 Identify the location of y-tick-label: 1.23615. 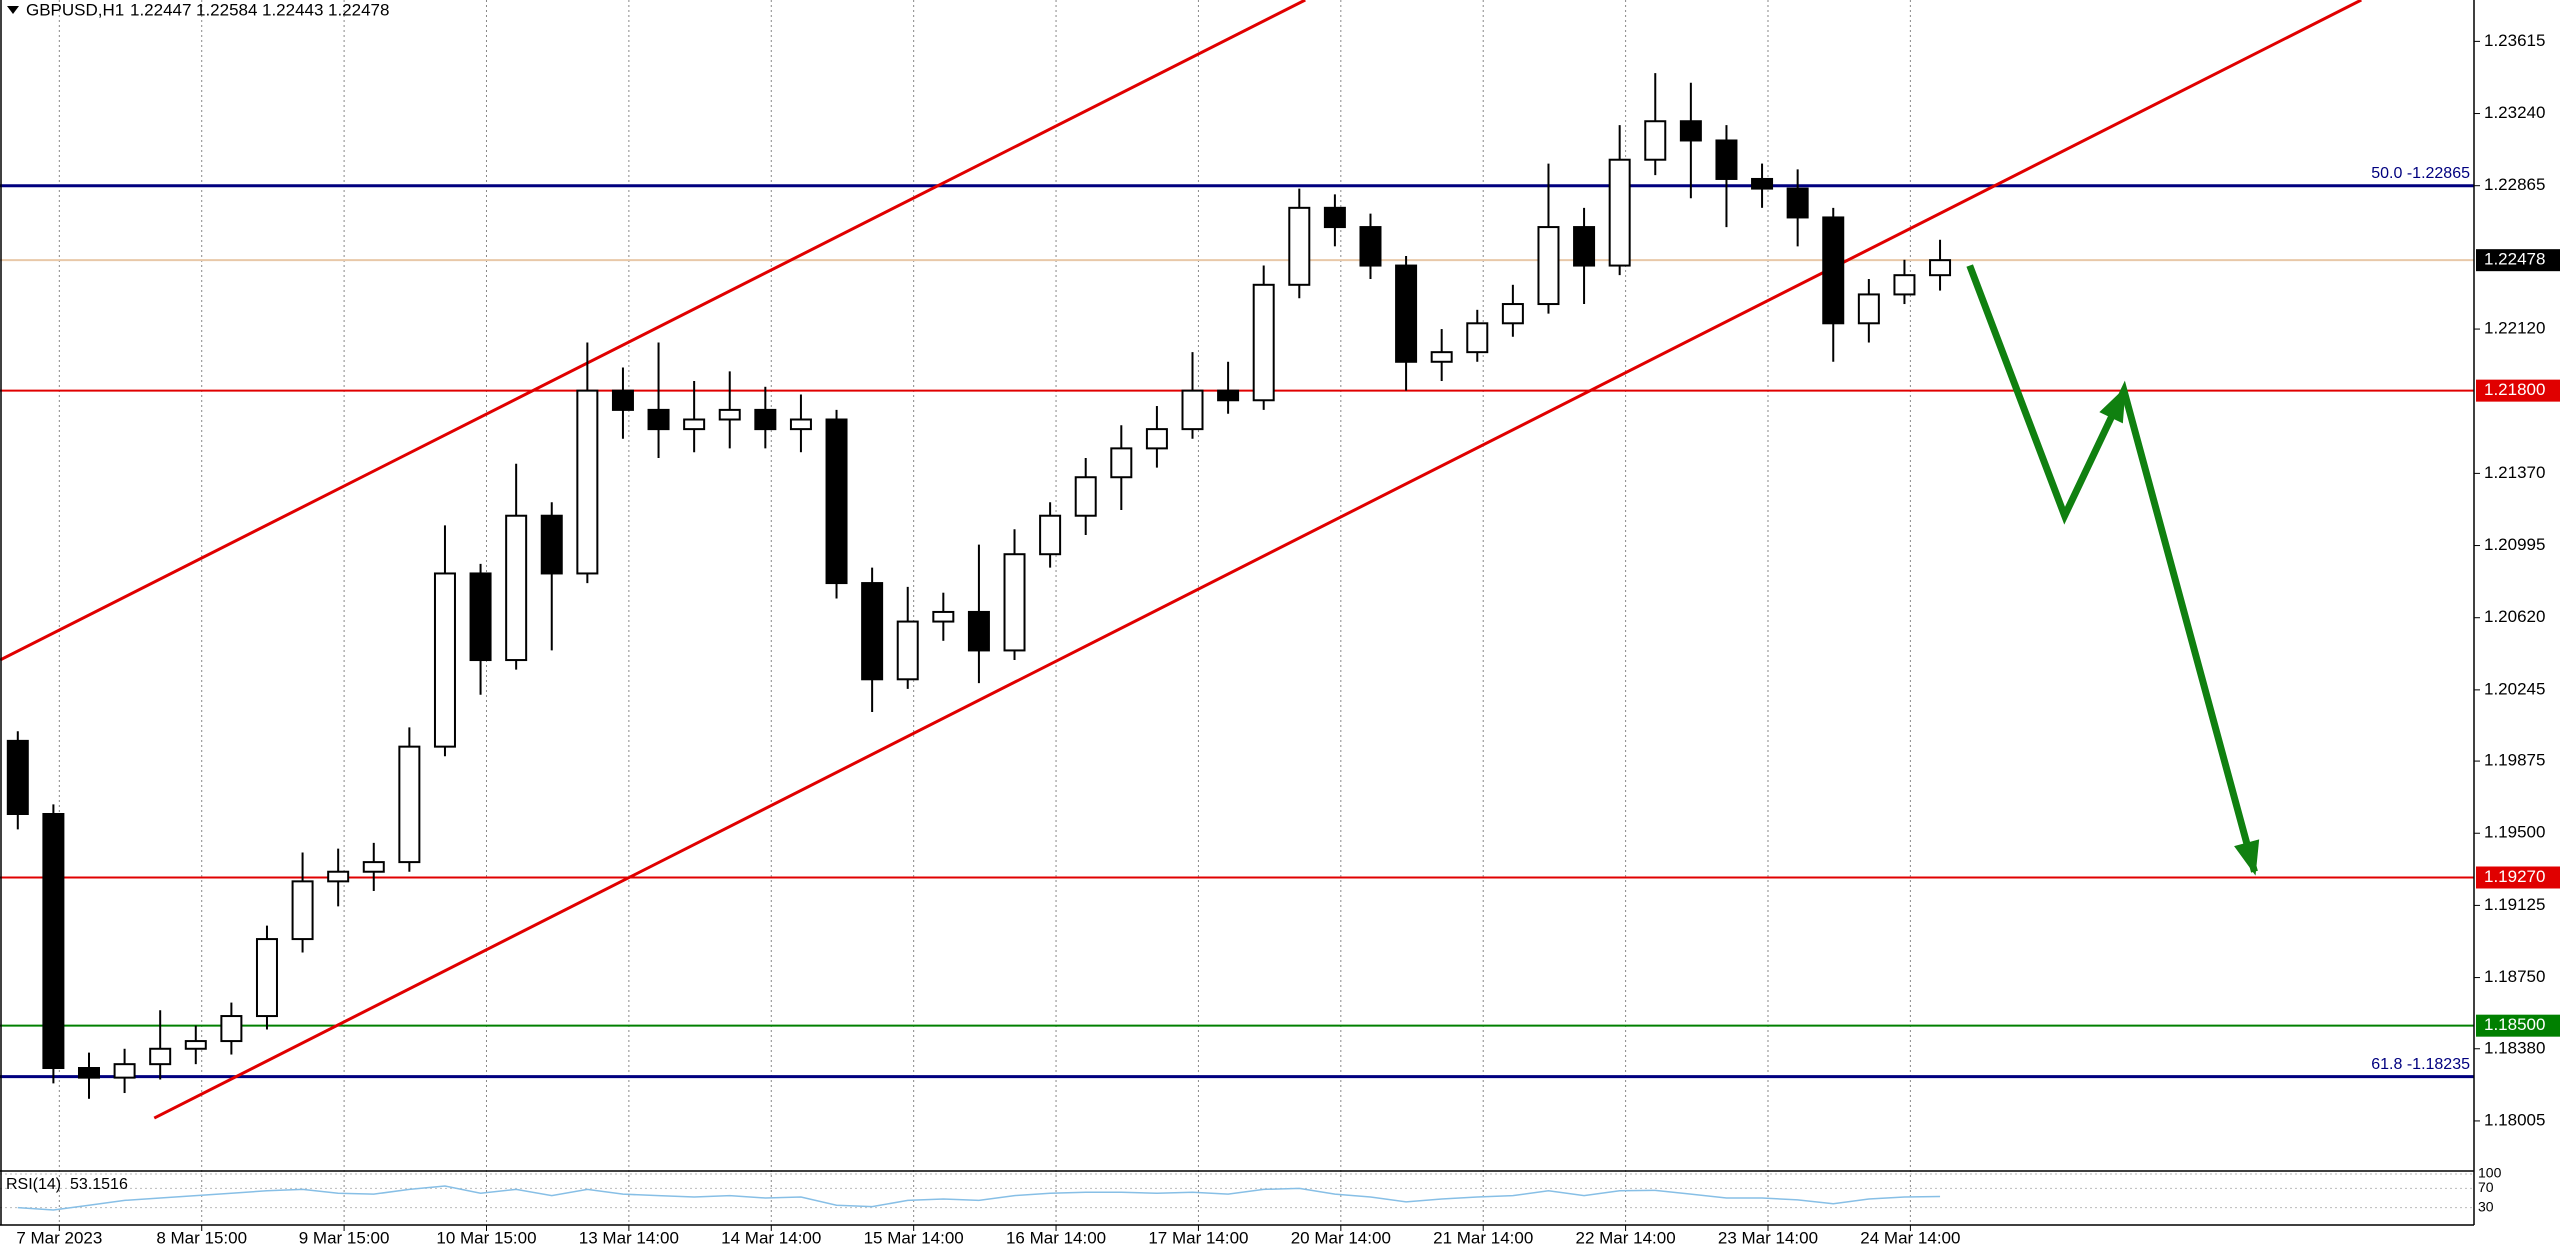
(2514, 40).